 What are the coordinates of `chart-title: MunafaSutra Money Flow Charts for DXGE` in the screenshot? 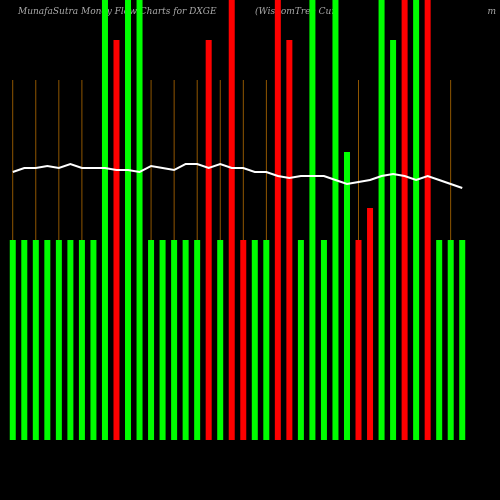 It's located at (117, 12).